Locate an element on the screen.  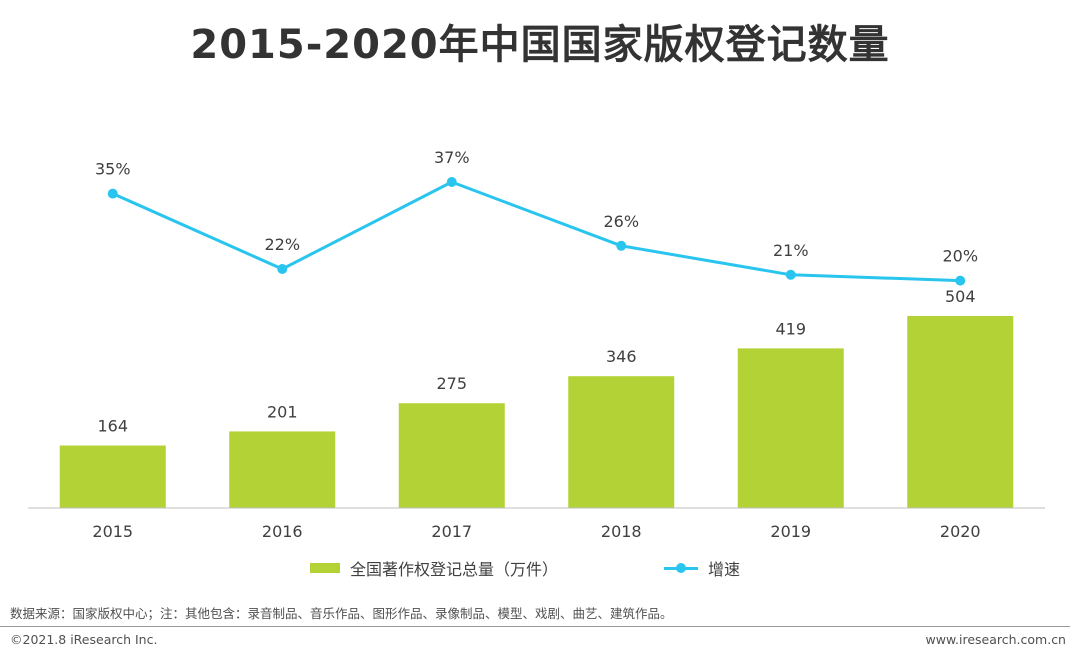
x-tick-label: 2018 is located at coordinates (621, 531).